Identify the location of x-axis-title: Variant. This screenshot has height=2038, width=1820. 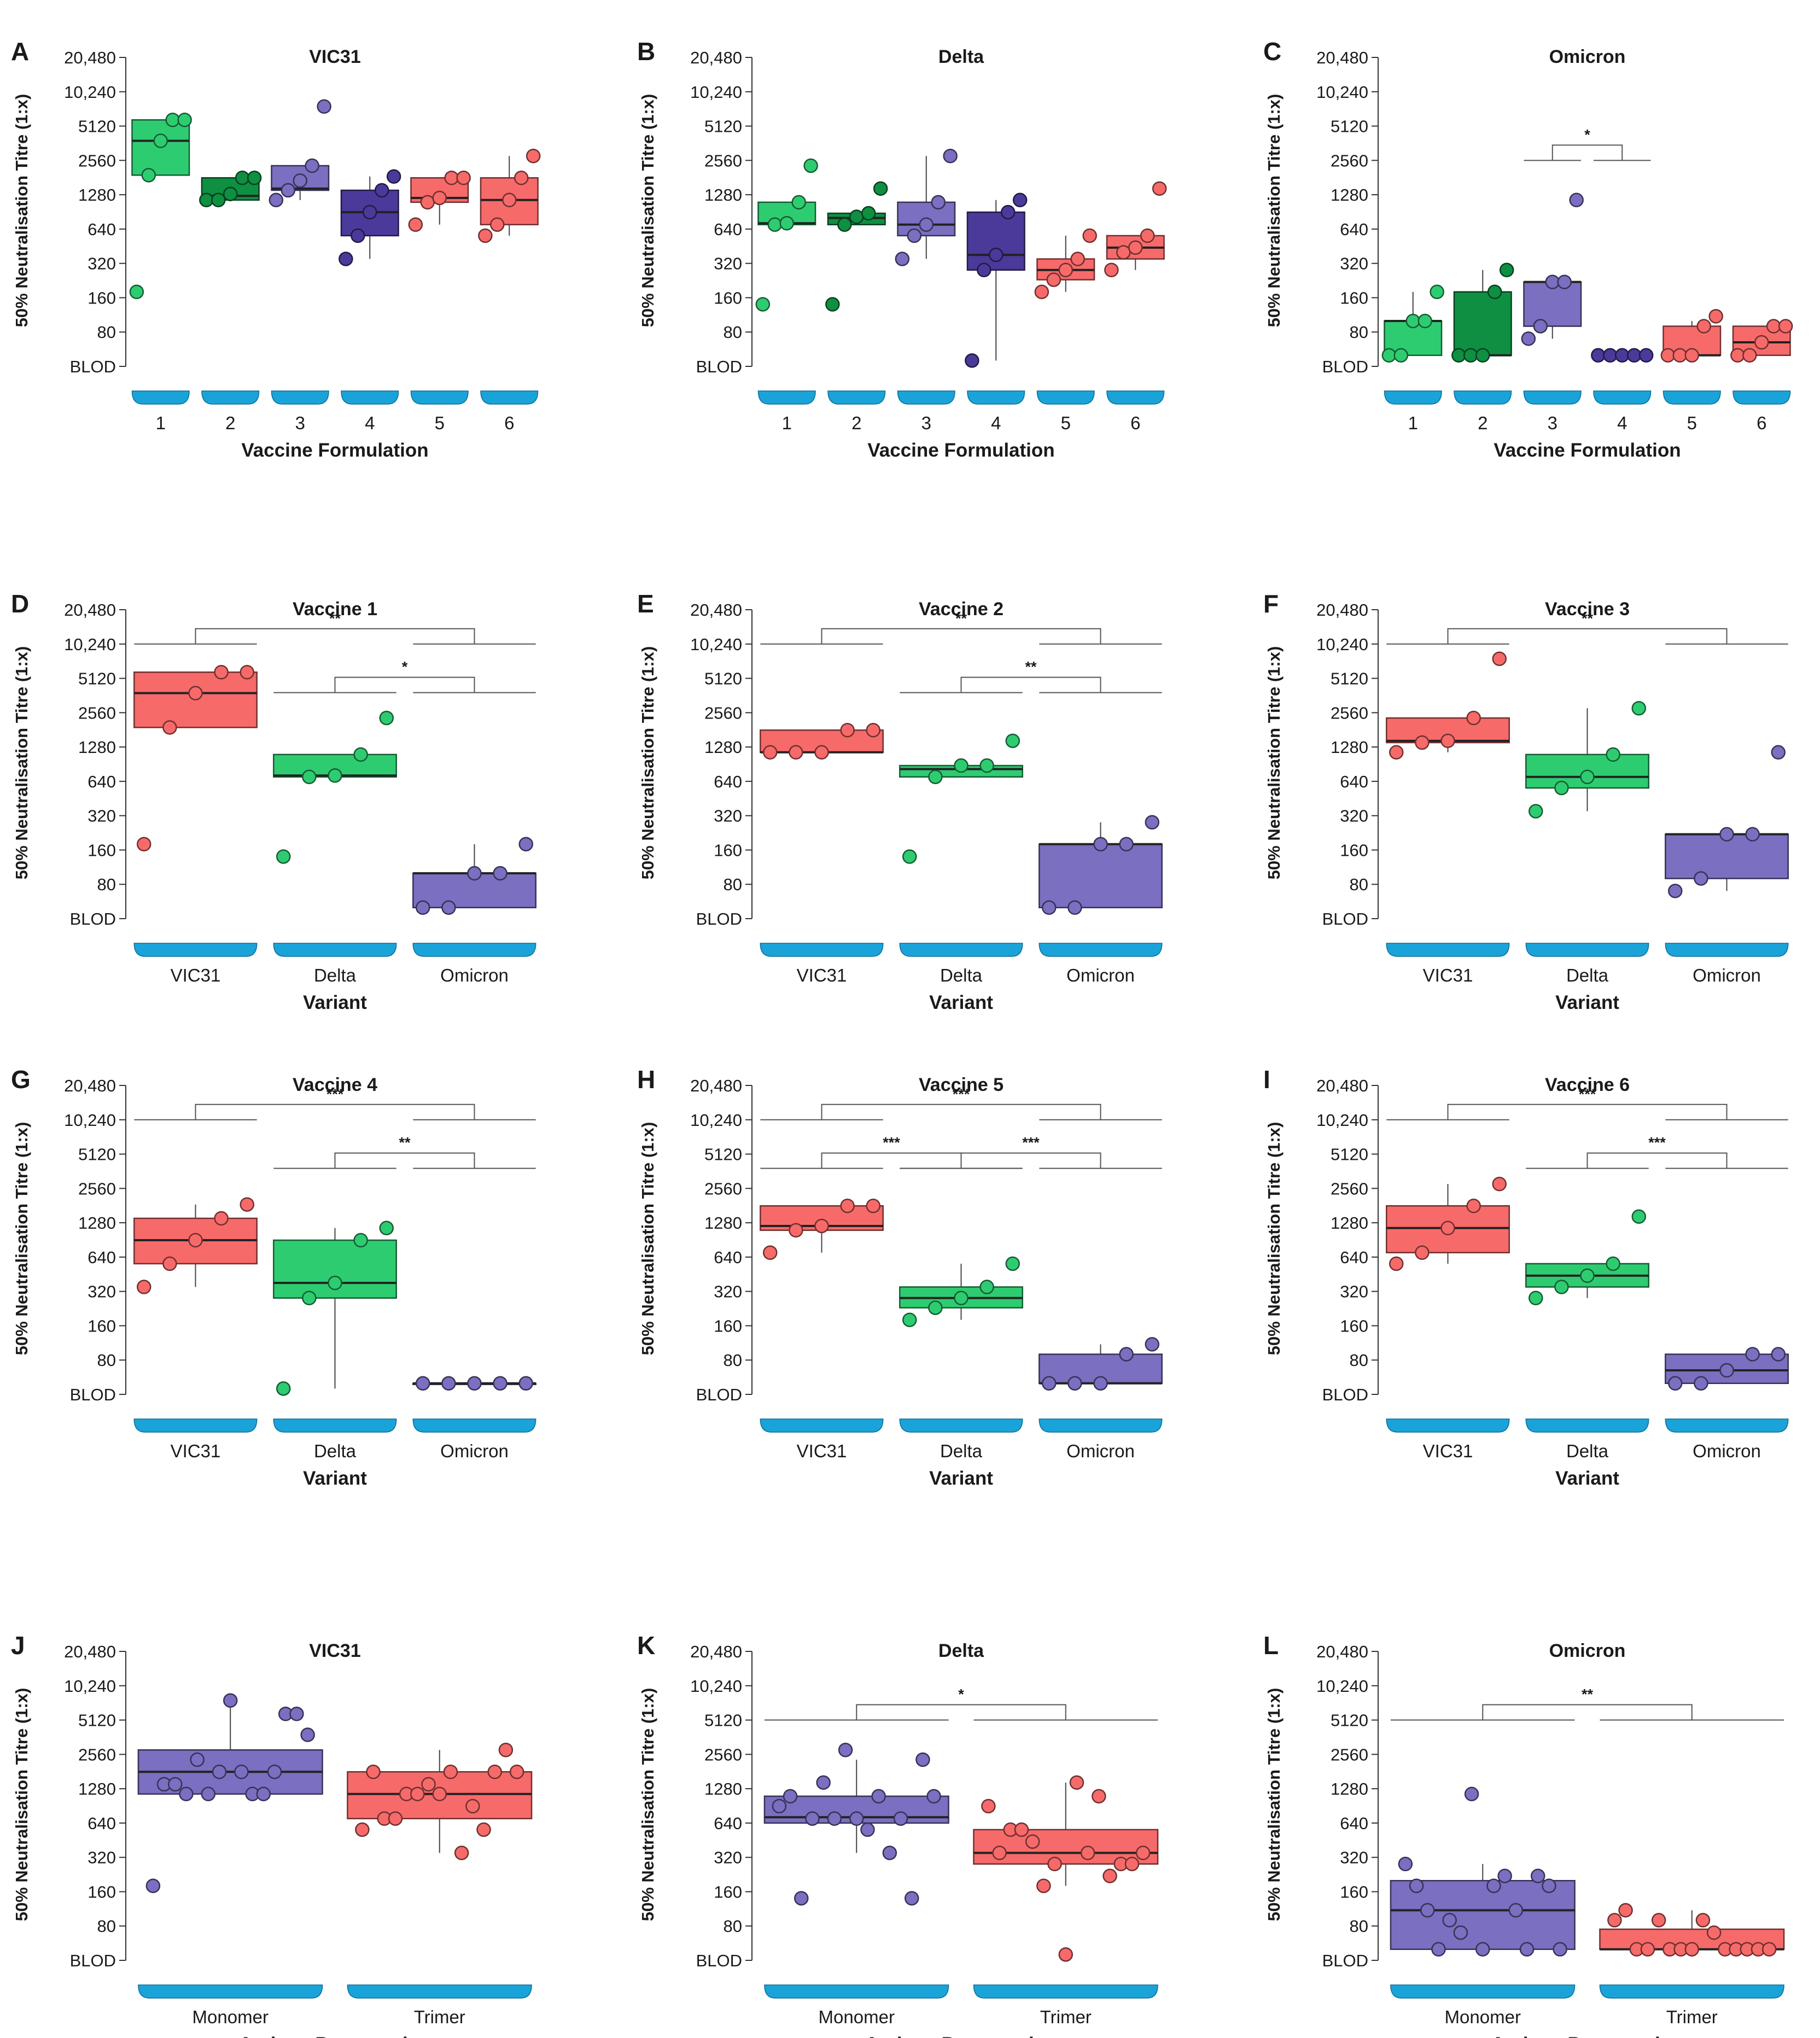
(335, 1478).